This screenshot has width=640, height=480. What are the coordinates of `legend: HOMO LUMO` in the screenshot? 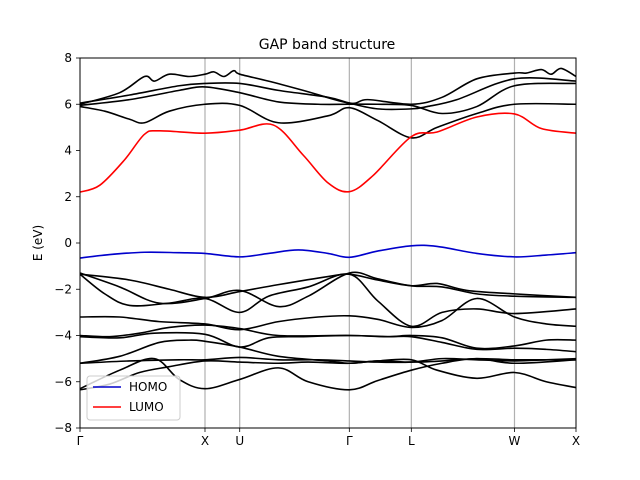 It's located at (133, 398).